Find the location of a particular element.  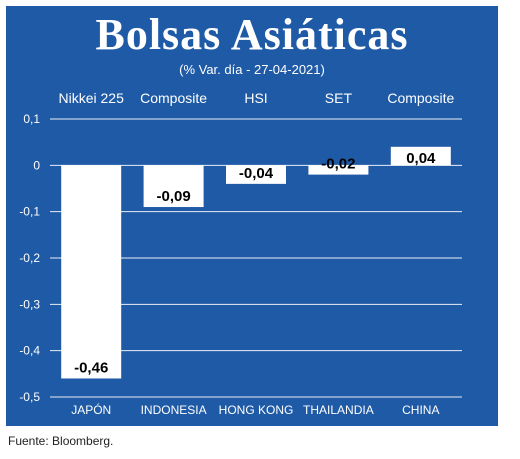

y-tick-label: -0,5 is located at coordinates (29, 397).